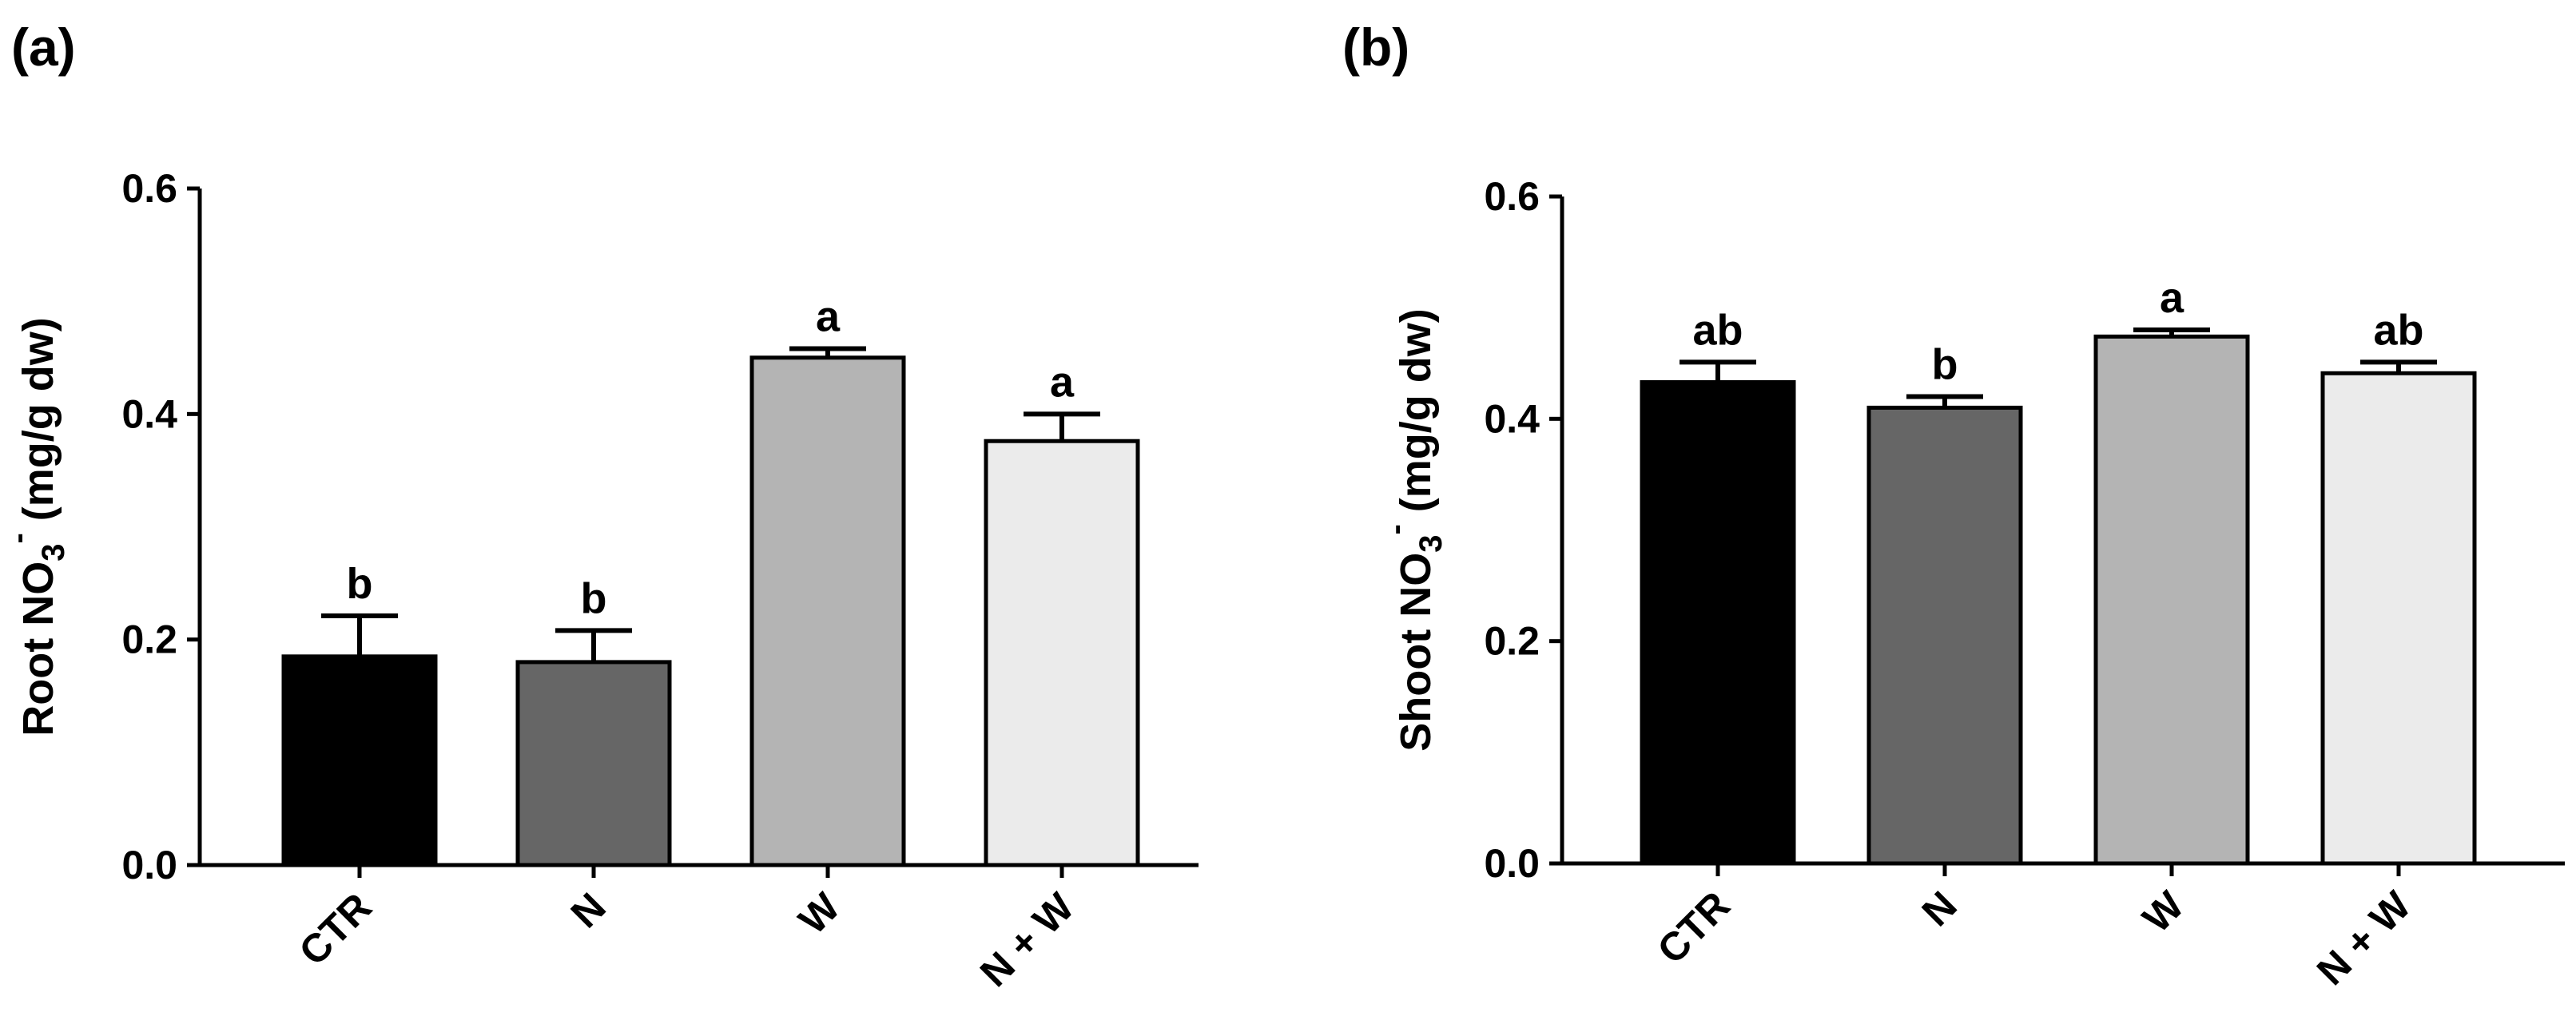  Describe the element at coordinates (1413, 530) in the screenshot. I see `y-axis-title: Shoot NO3- (mg/g dw)` at that location.